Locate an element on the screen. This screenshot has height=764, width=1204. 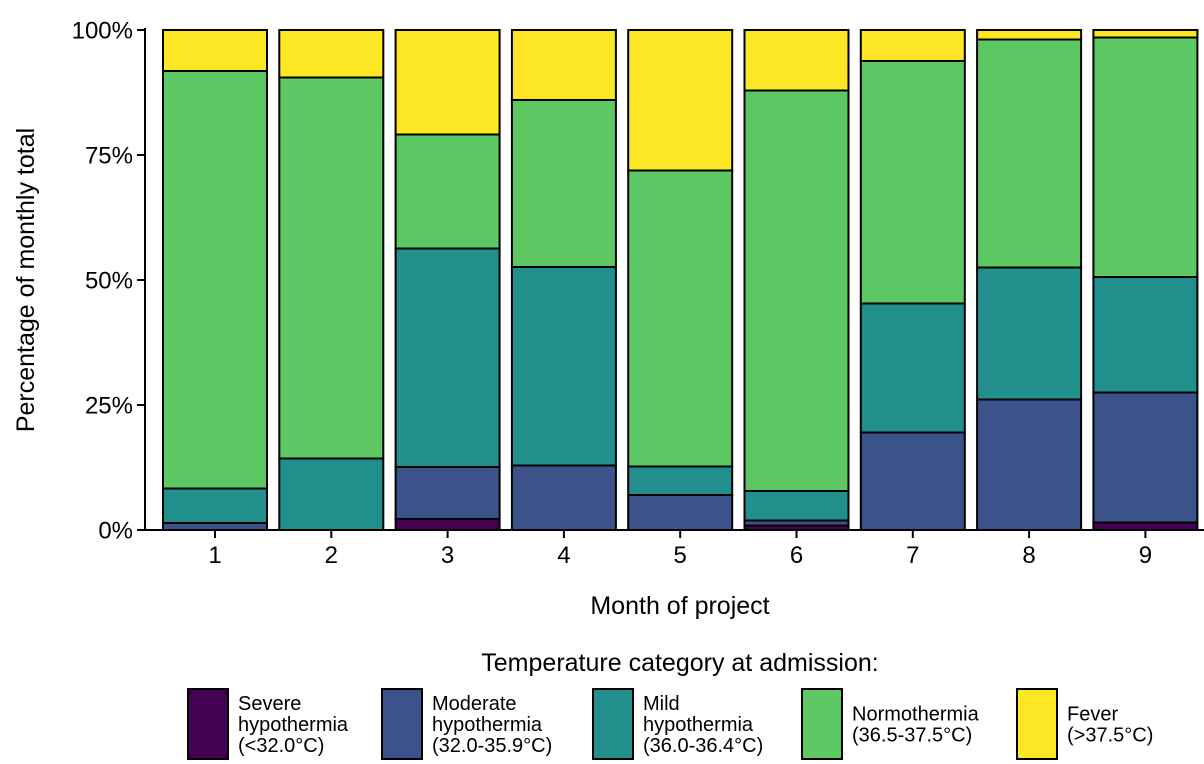
bar-segment-m3-s1 is located at coordinates (447, 493).